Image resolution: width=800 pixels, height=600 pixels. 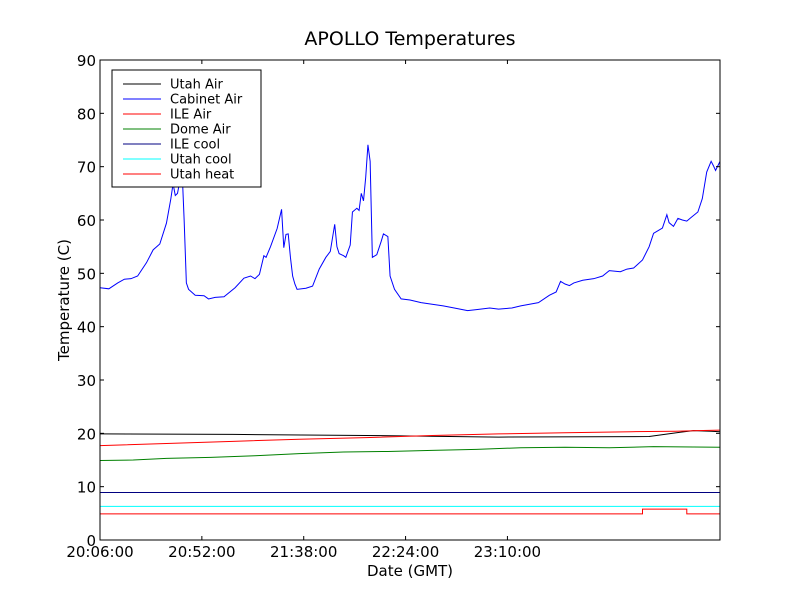 What do you see at coordinates (196, 85) in the screenshot?
I see `legend-label: Utah Air` at bounding box center [196, 85].